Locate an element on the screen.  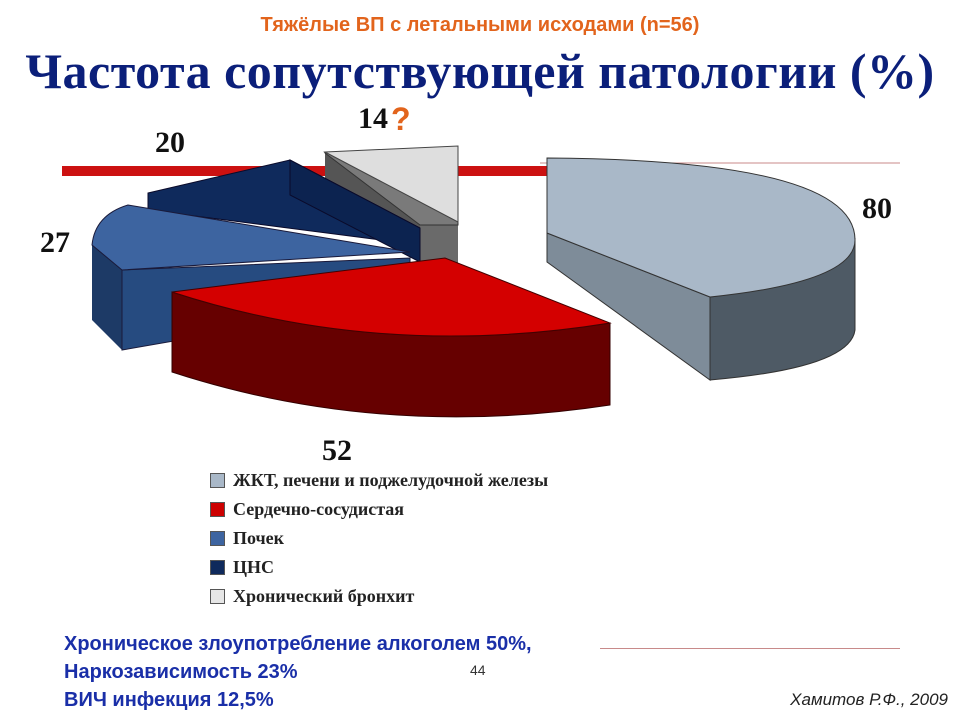
pie-slice-bronchitis is located at coordinates (391, 184).